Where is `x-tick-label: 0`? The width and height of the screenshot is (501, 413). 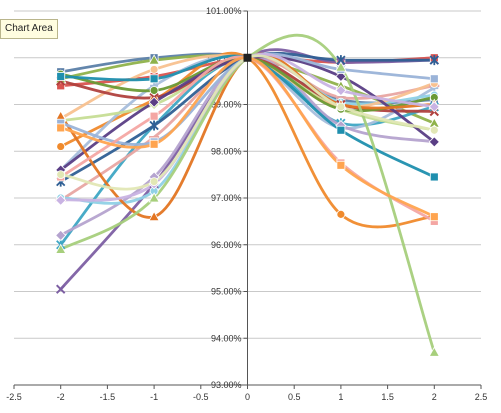
x-tick-label: 0 is located at coordinates (247, 397).